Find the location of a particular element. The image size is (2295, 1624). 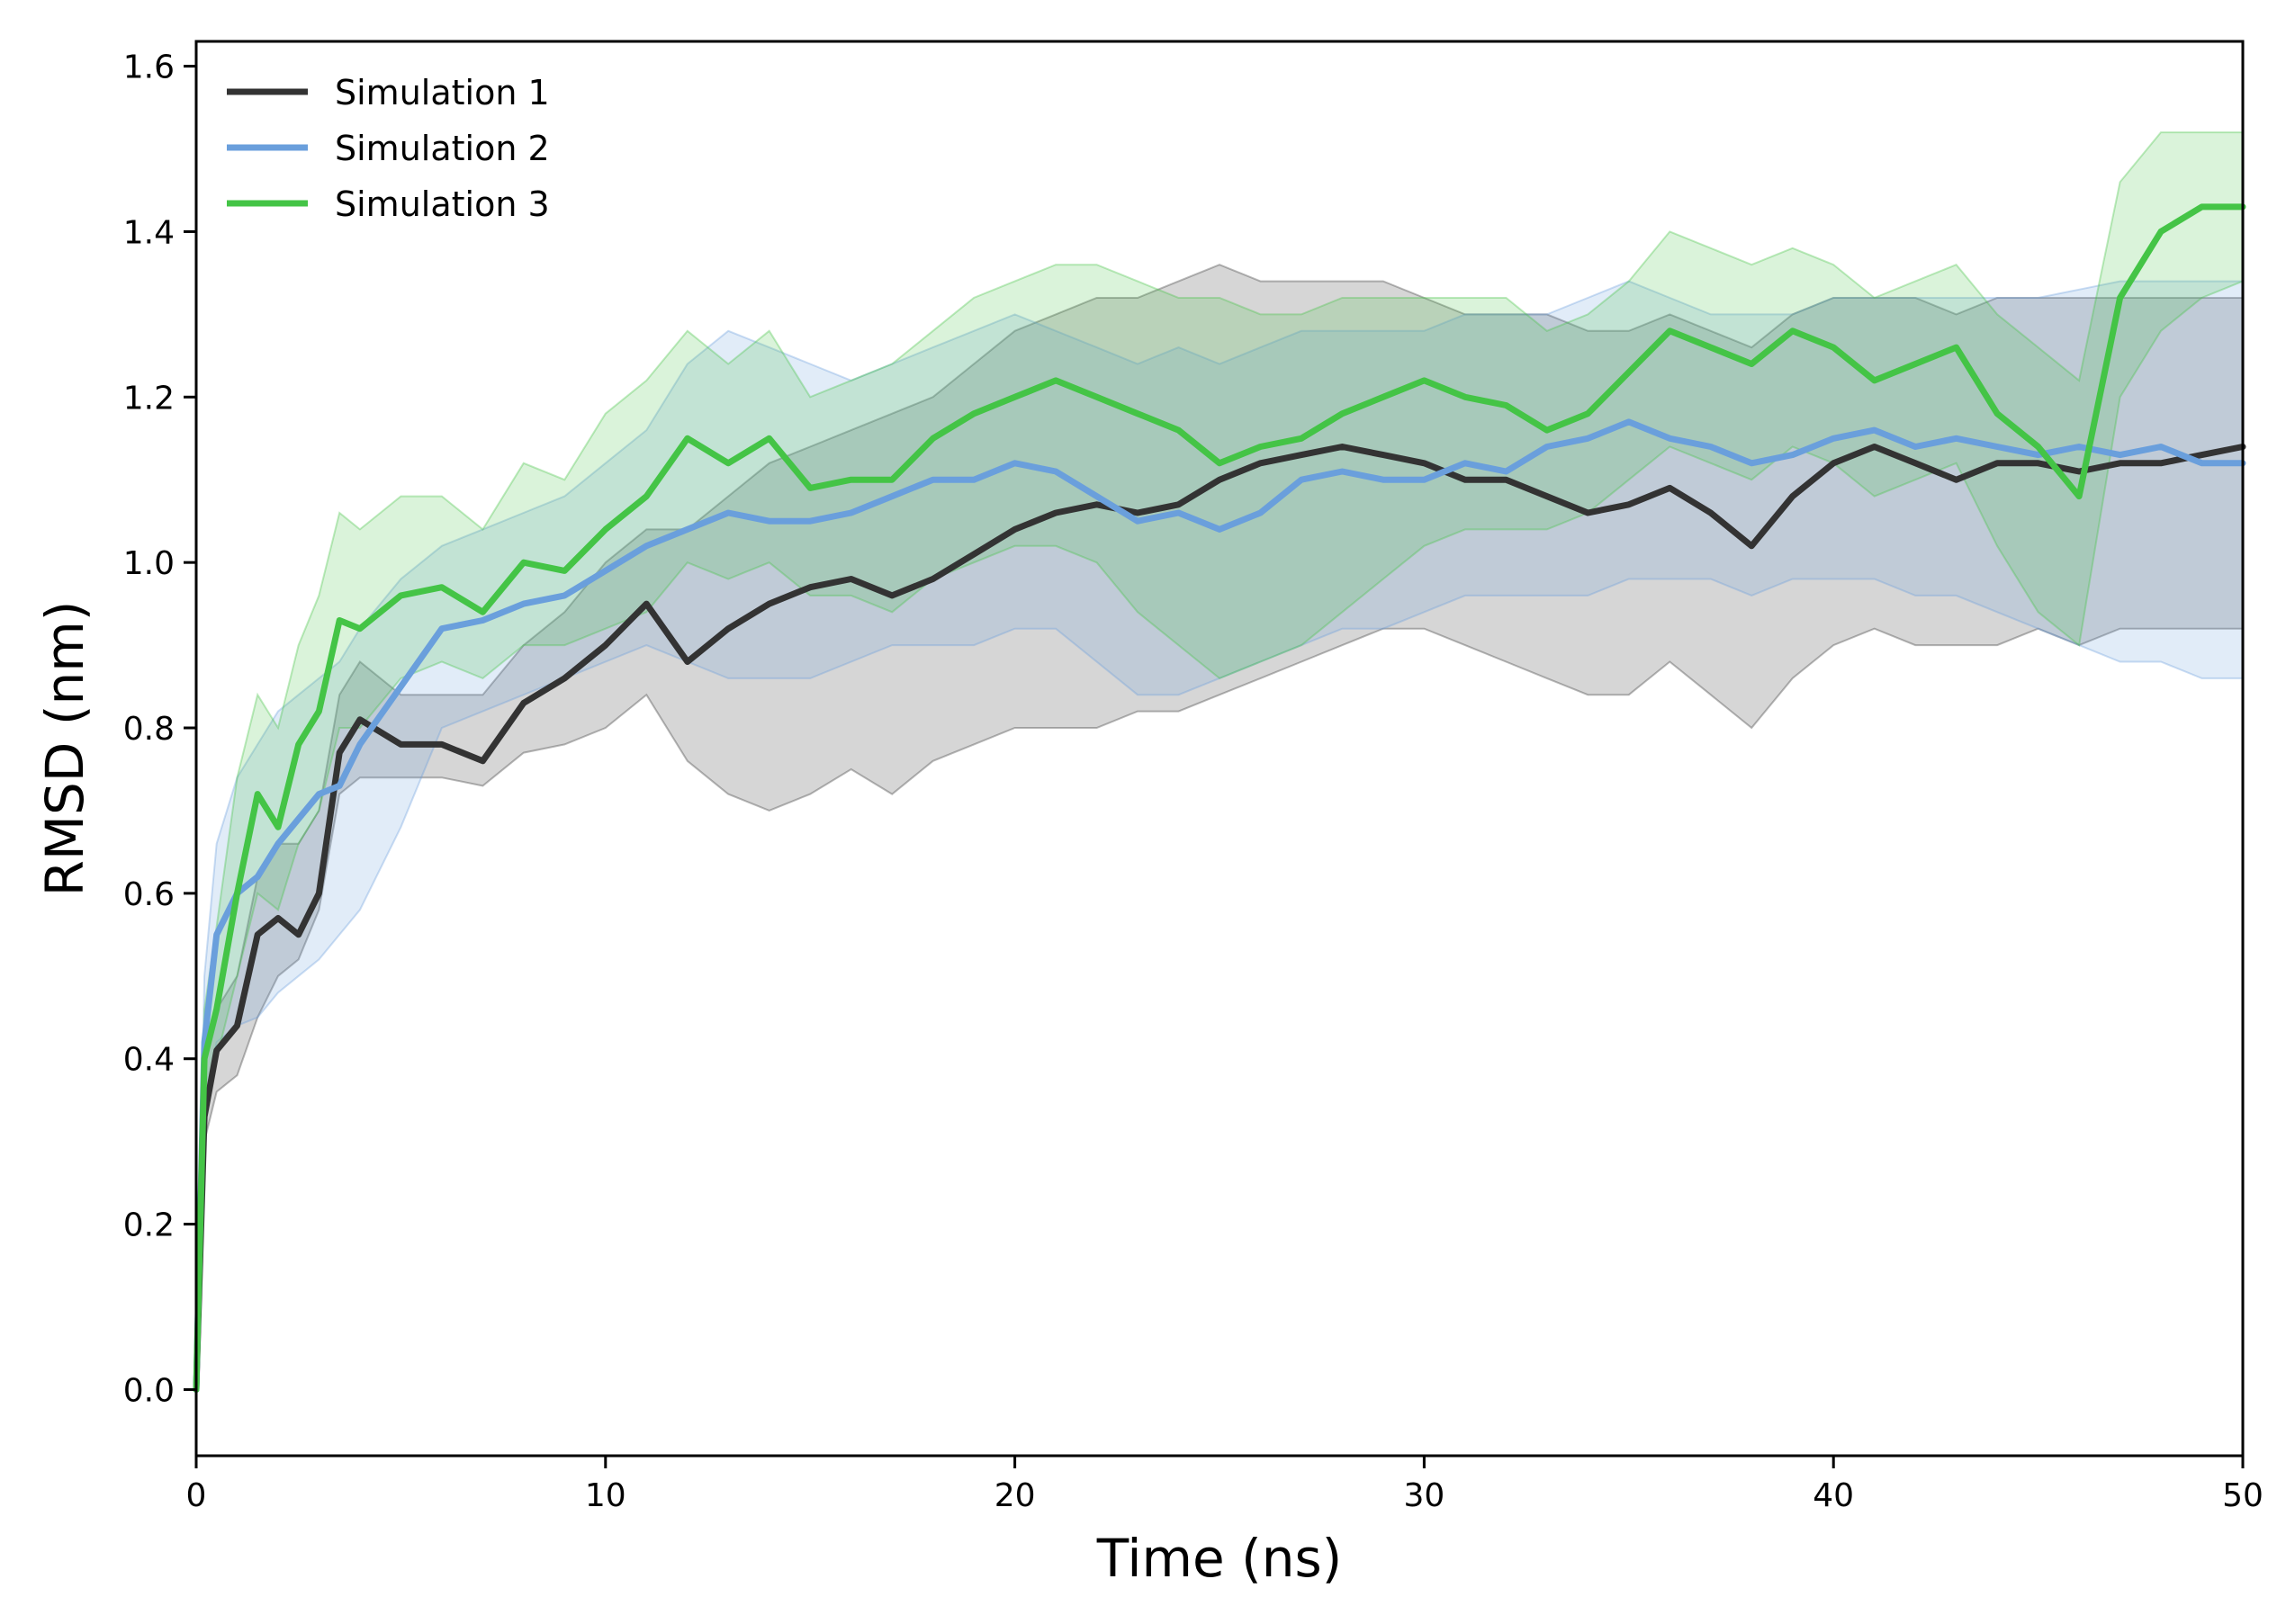

x-axis-ticks: 0 10 20 30 40 50 is located at coordinates (1225, 1485).